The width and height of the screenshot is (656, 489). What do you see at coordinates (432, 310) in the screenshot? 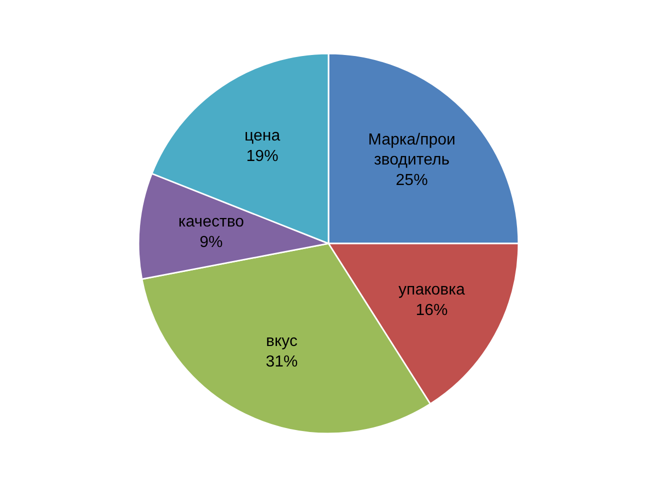
I see `data-label: 16%` at bounding box center [432, 310].